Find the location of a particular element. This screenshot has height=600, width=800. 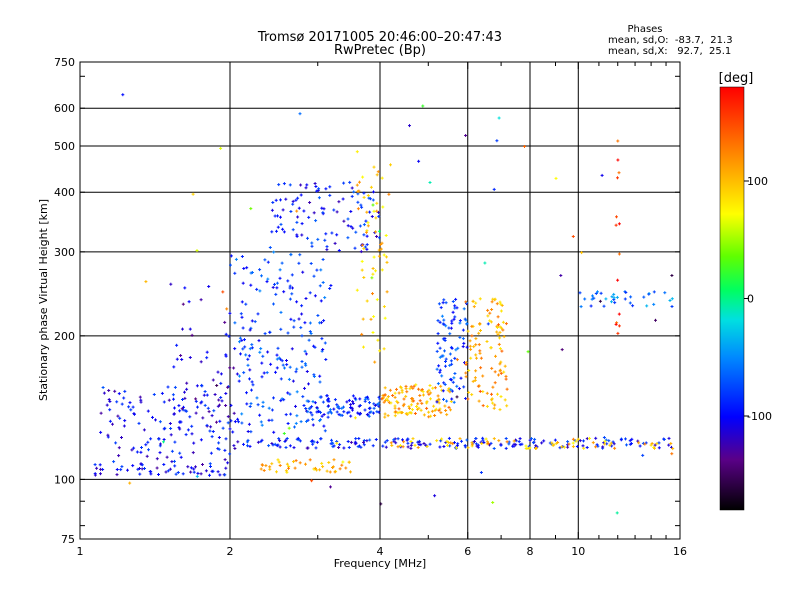

chart-title: Tromsø 20171005 20:46:00–20:47:43 is located at coordinates (379, 37).